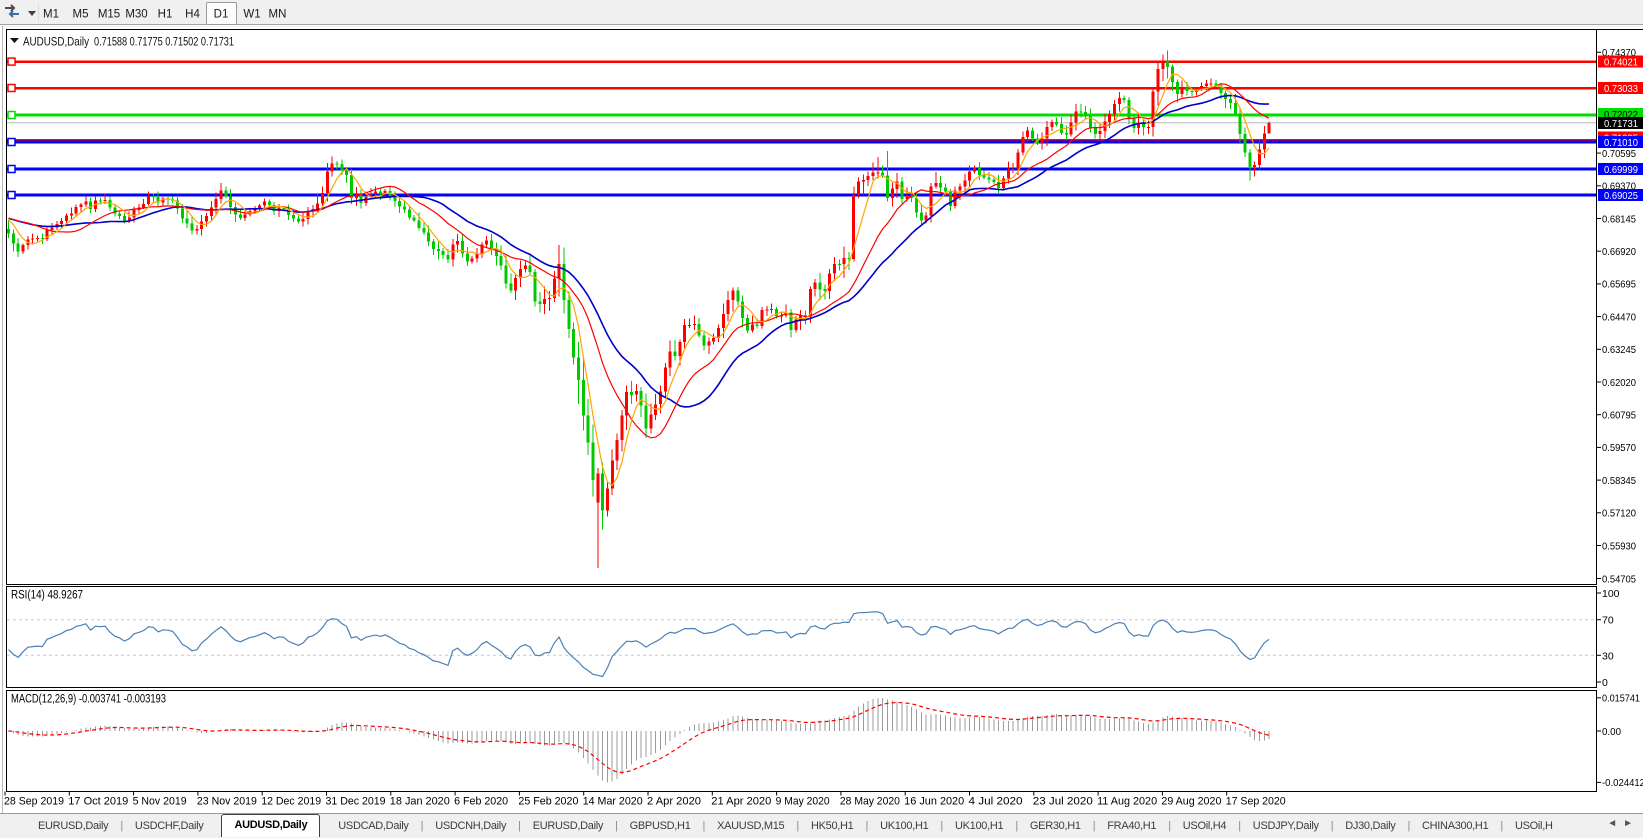  I want to click on svg-text: 28 Sep 2019, so click(34, 802).